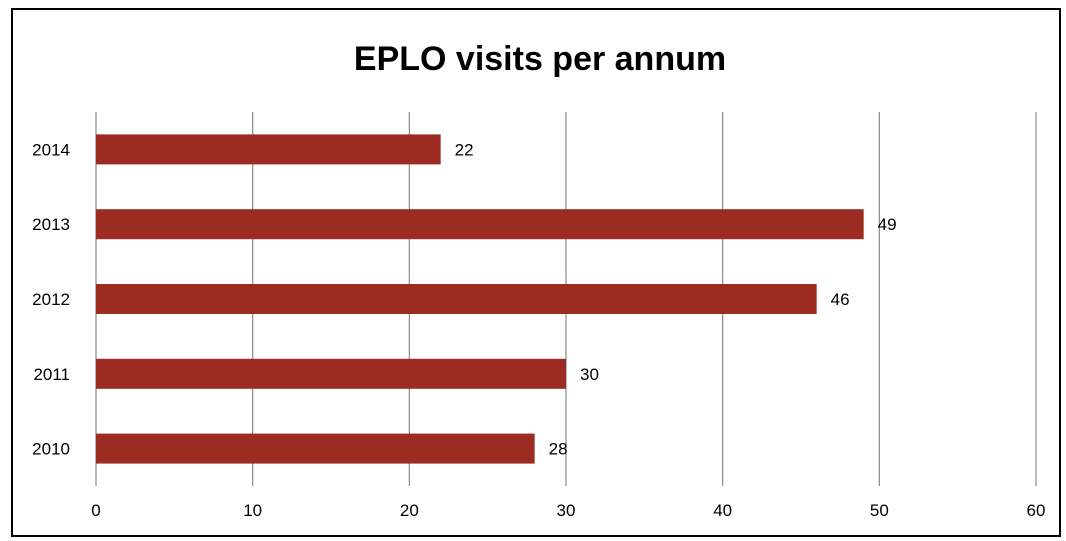 The height and width of the screenshot is (541, 1066). What do you see at coordinates (51, 224) in the screenshot?
I see `y-tick-label: 2013` at bounding box center [51, 224].